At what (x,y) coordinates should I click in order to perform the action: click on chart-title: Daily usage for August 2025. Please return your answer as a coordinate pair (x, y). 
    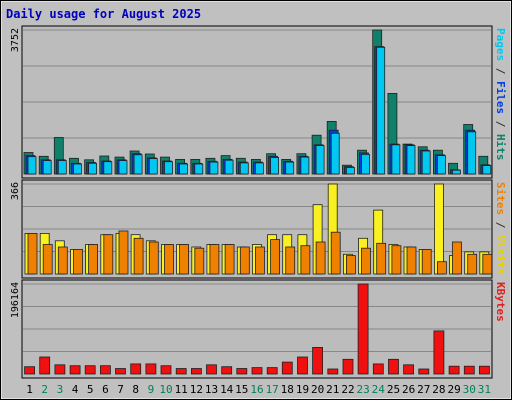
    Looking at the image, I should click on (103, 14).